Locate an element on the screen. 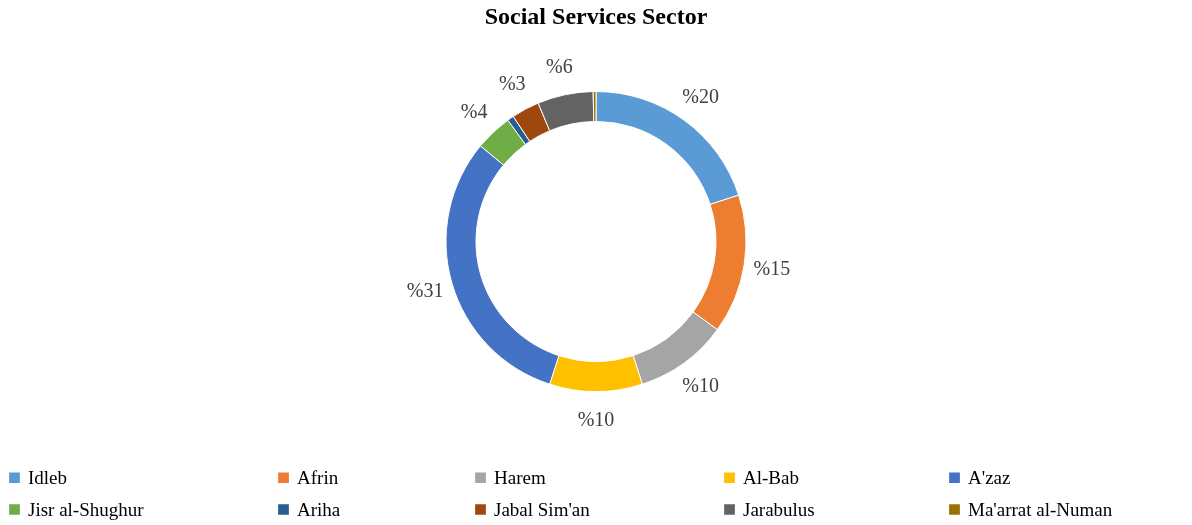 This screenshot has height=525, width=1192. legend-label: Ma'arrat al-Numan is located at coordinates (1040, 509).